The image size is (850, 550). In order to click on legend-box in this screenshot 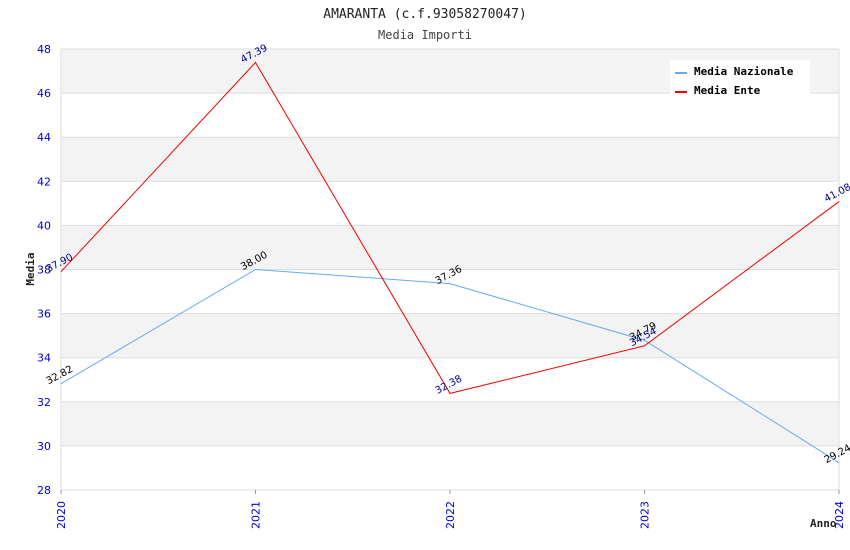, I will do `click(740, 78)`.